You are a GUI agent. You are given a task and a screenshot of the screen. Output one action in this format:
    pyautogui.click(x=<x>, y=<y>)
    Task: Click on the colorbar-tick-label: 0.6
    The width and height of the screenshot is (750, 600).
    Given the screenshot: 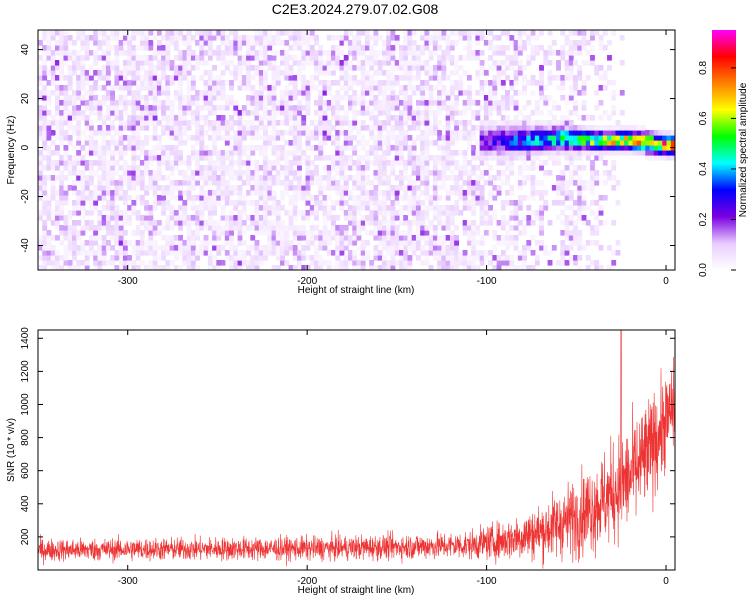 What is the action you would take?
    pyautogui.click(x=703, y=118)
    